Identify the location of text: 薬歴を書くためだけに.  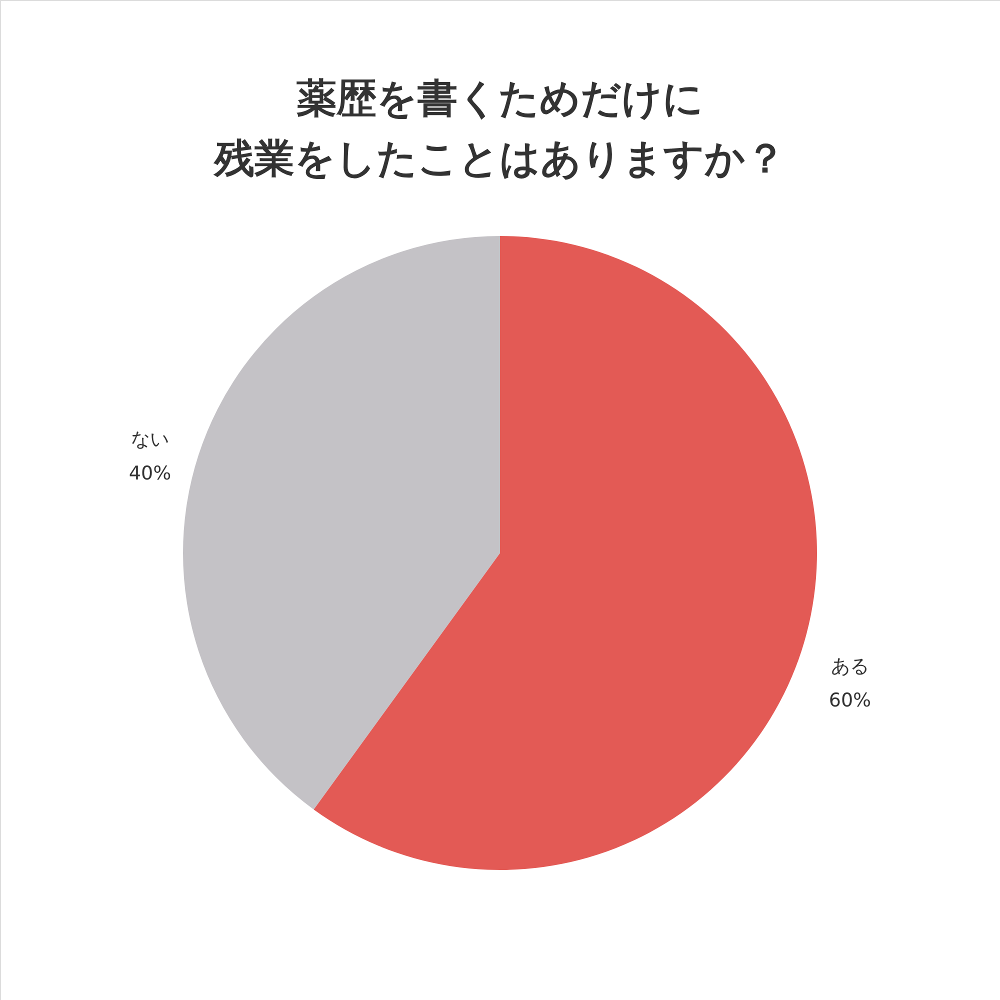
(500, 99).